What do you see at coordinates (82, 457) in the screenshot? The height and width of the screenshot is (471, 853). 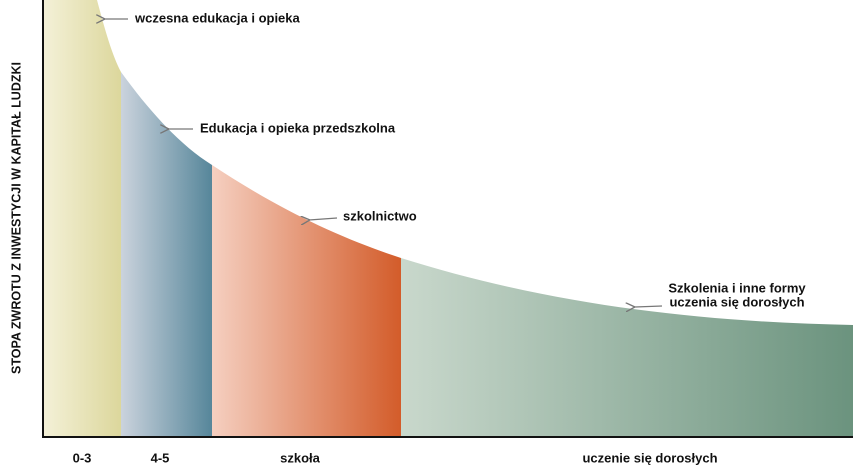 I see `stage-label: 0-3` at bounding box center [82, 457].